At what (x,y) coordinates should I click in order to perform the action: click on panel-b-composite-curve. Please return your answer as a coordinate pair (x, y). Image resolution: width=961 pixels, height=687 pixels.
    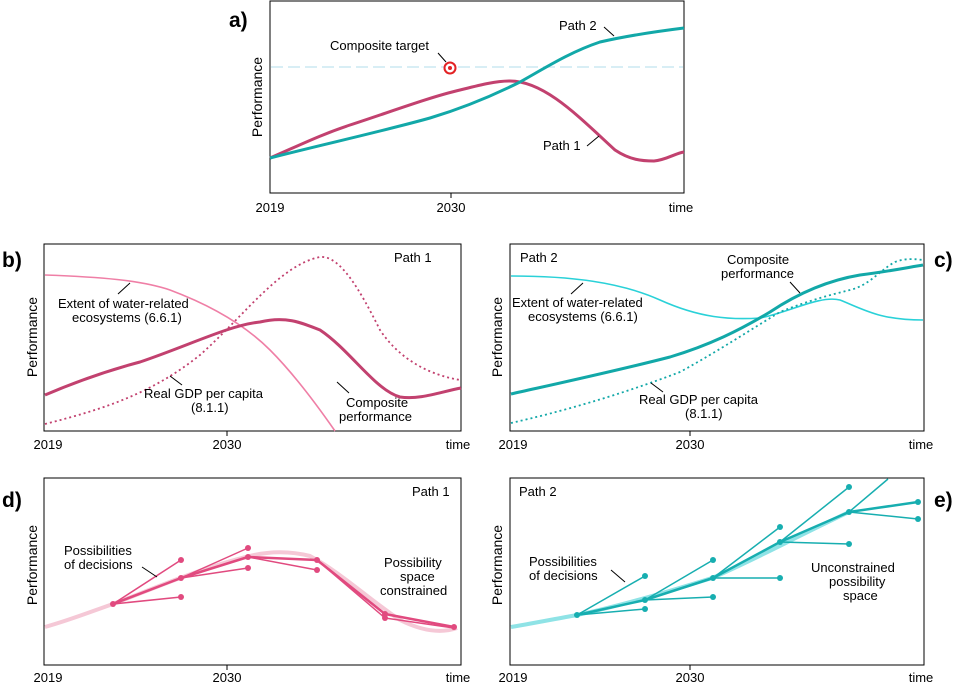
    Looking at the image, I should click on (253, 359).